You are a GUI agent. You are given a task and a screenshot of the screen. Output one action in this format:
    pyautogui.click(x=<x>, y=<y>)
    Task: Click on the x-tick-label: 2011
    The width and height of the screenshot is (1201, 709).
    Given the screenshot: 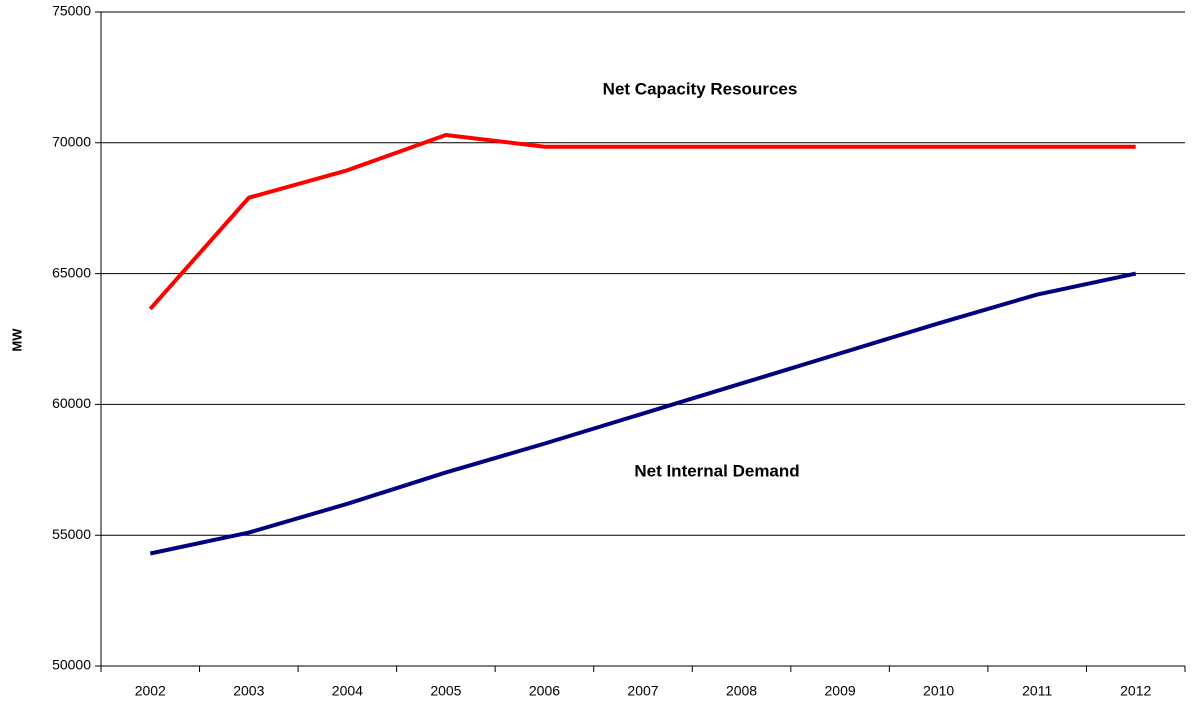 What is the action you would take?
    pyautogui.click(x=1037, y=691)
    